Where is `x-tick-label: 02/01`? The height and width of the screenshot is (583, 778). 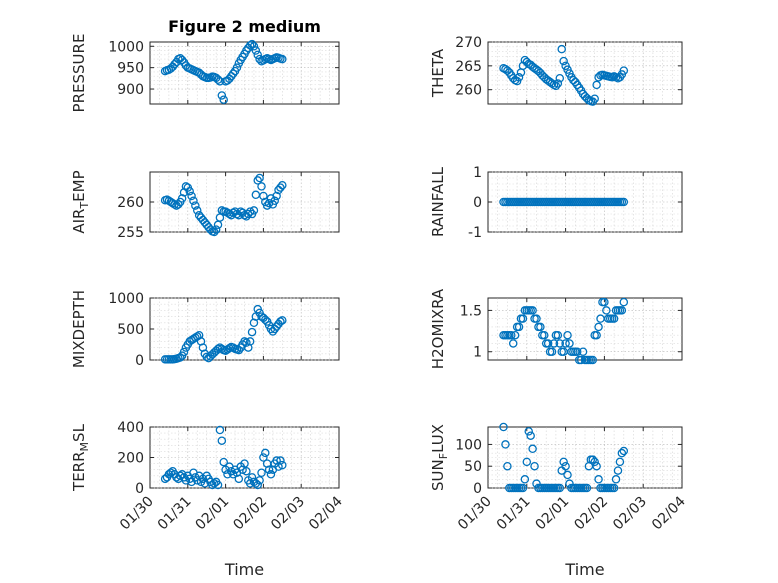 x-tick-label: 02/01 is located at coordinates (213, 514).